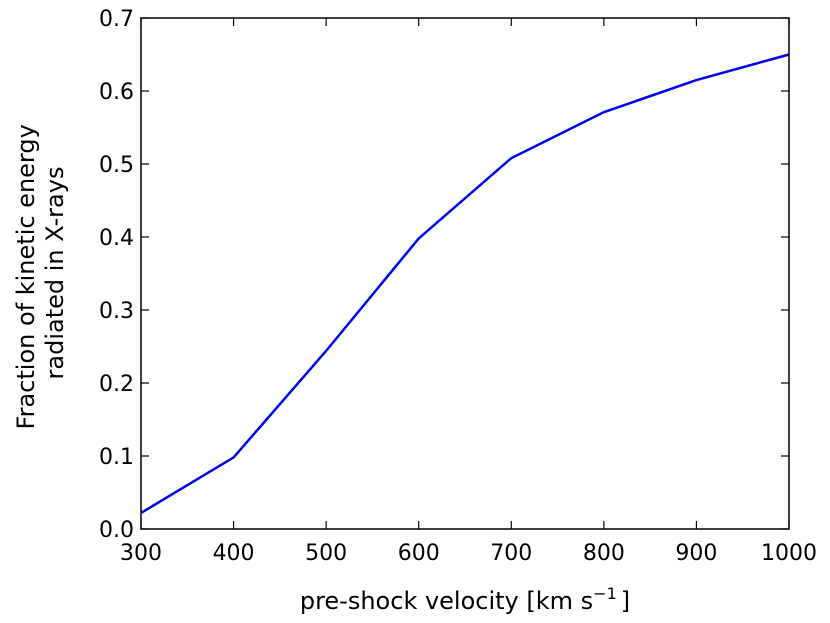 The height and width of the screenshot is (623, 830). What do you see at coordinates (26, 276) in the screenshot?
I see `y-axis-label-line1: Fraction of kinetic energy` at bounding box center [26, 276].